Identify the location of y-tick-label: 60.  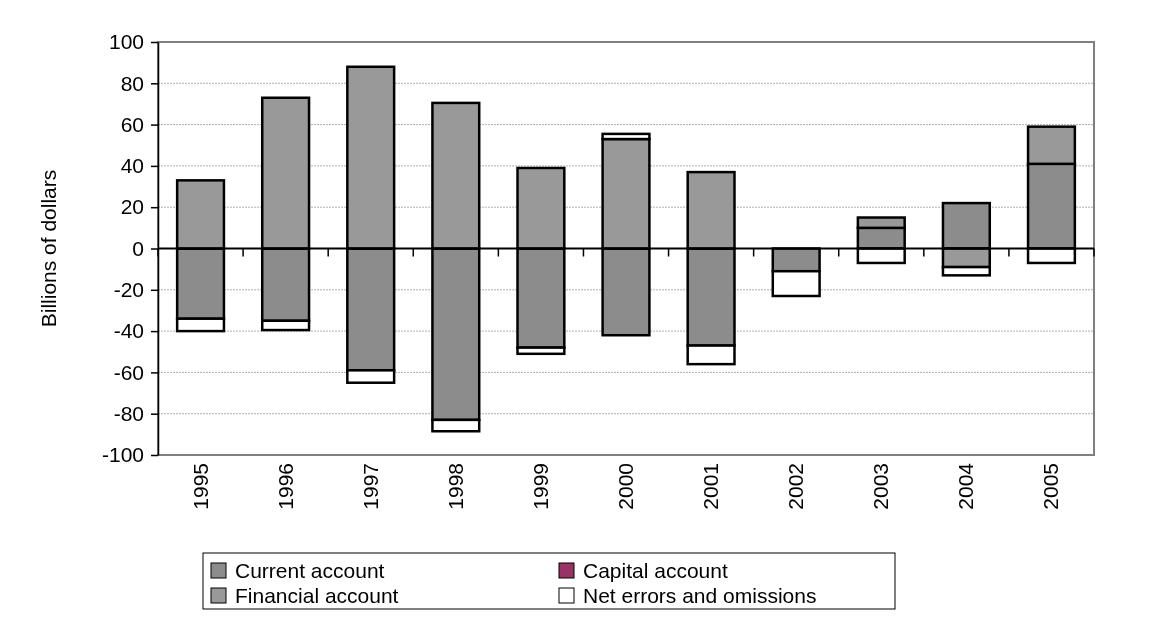
(132, 124).